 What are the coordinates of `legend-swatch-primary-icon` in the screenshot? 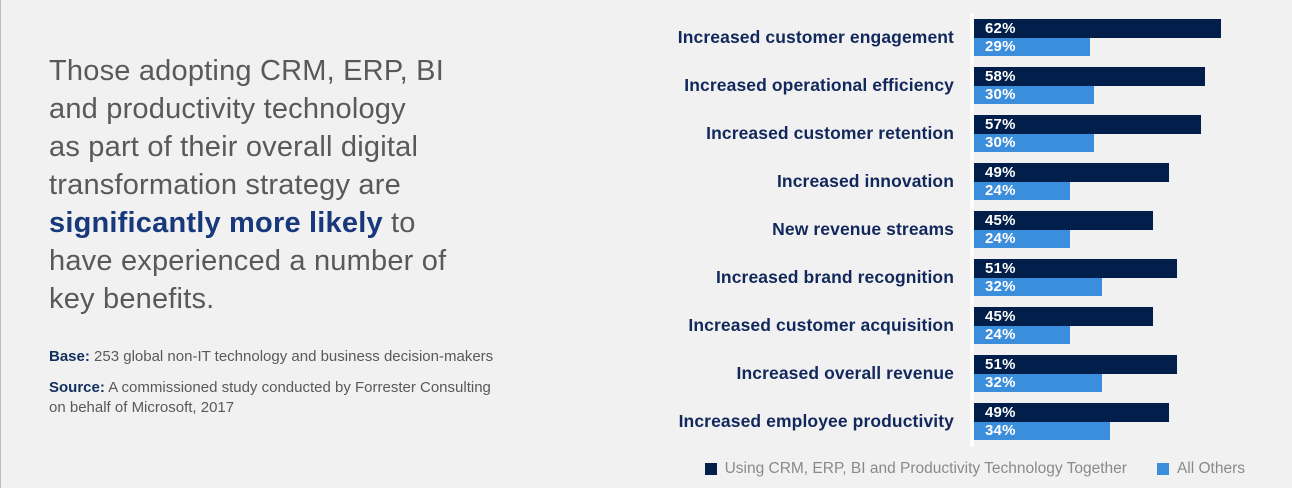 It's located at (710, 469).